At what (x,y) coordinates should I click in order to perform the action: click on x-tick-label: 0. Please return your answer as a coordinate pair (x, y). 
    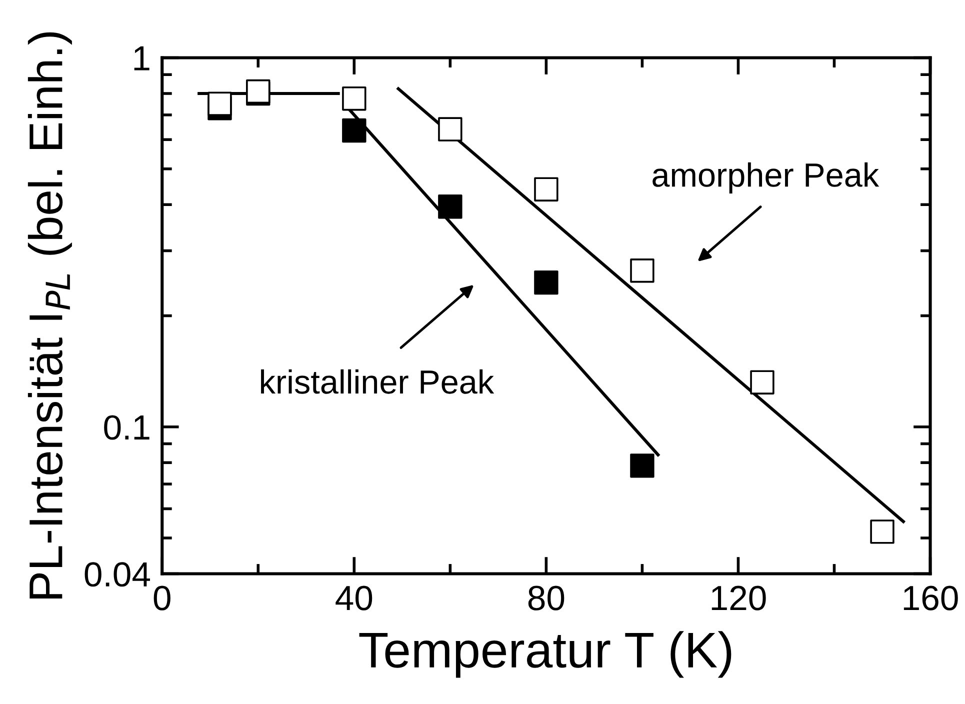
    Looking at the image, I should click on (162, 598).